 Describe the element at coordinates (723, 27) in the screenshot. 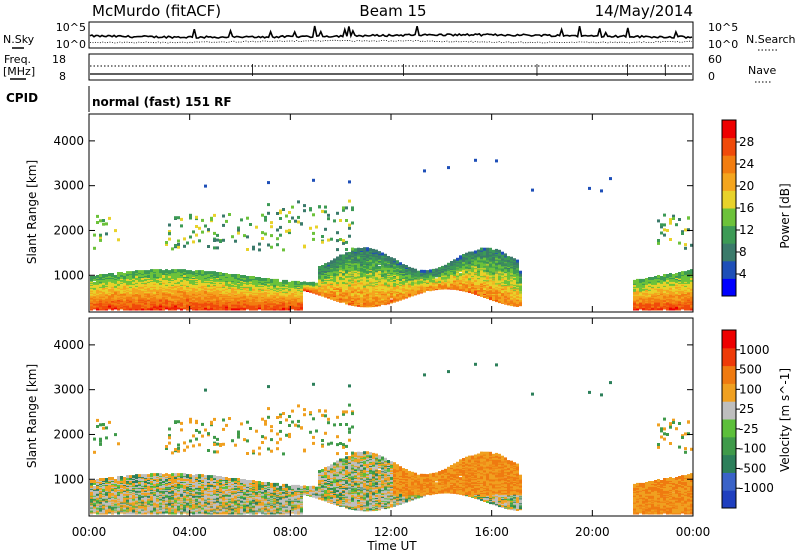

I see `noise-right-tick-top: 10^5` at that location.